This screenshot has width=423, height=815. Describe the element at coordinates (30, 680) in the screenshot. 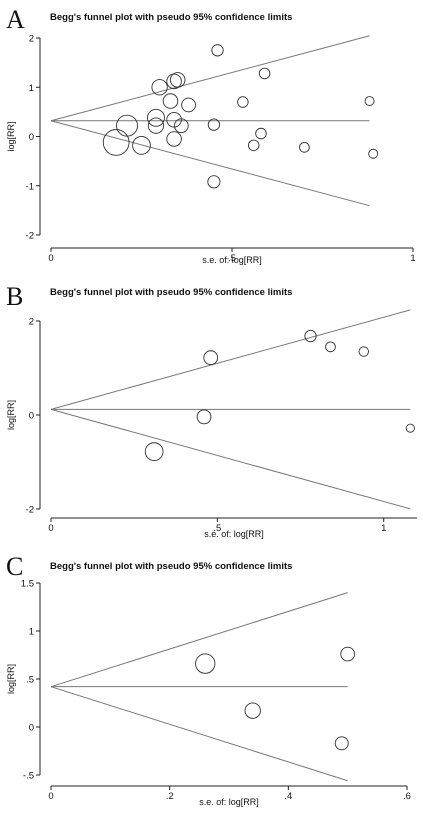

I see `y-tick-label: .5` at that location.